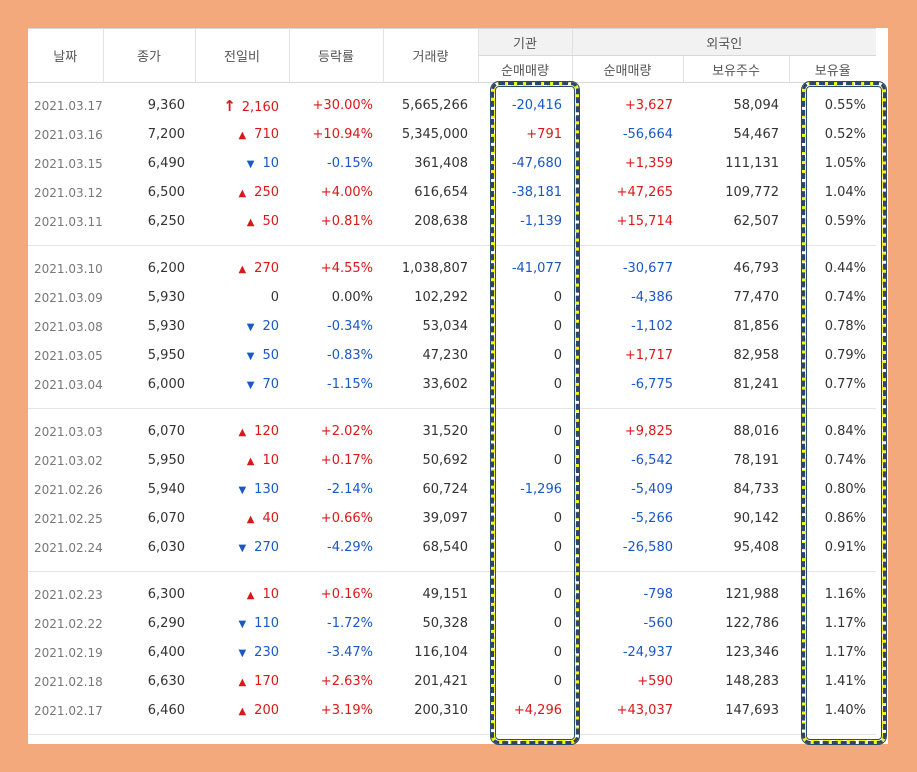 This screenshot has width=917, height=772. I want to click on row-rate: +0.81%, so click(346, 221).